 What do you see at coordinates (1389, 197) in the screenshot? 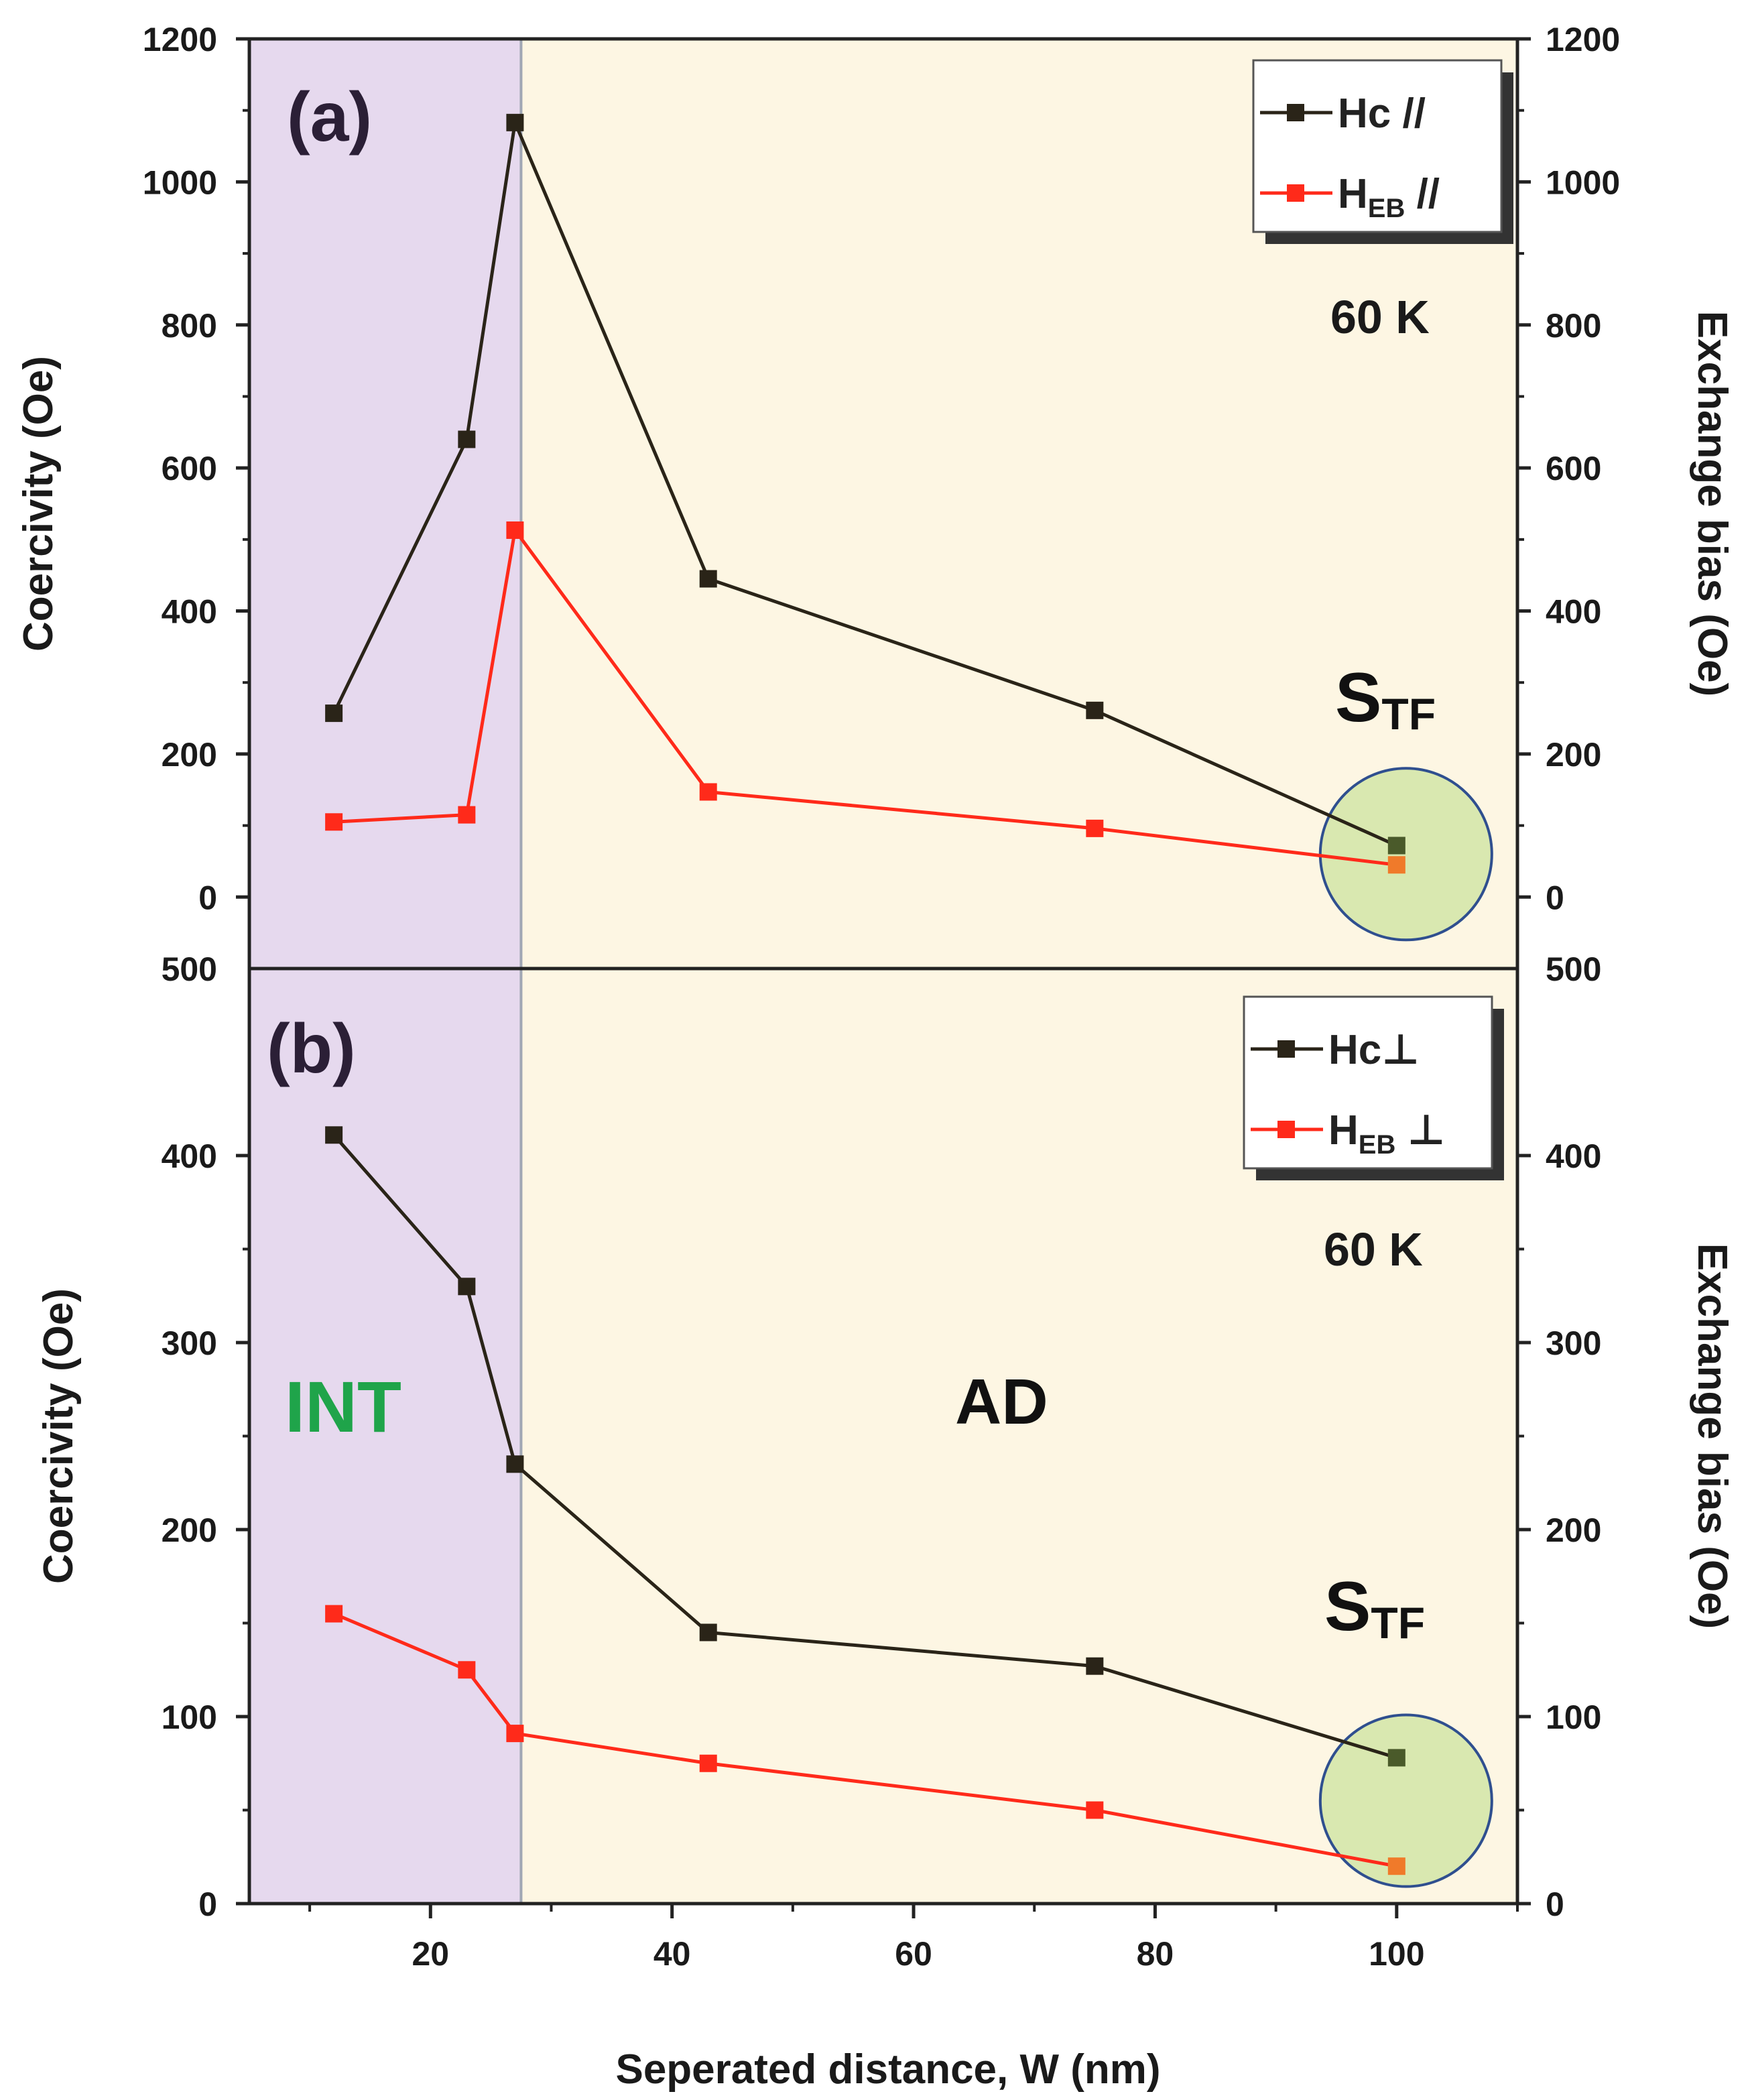
I see `panel-a-legend-label-1: HEB //` at bounding box center [1389, 197].